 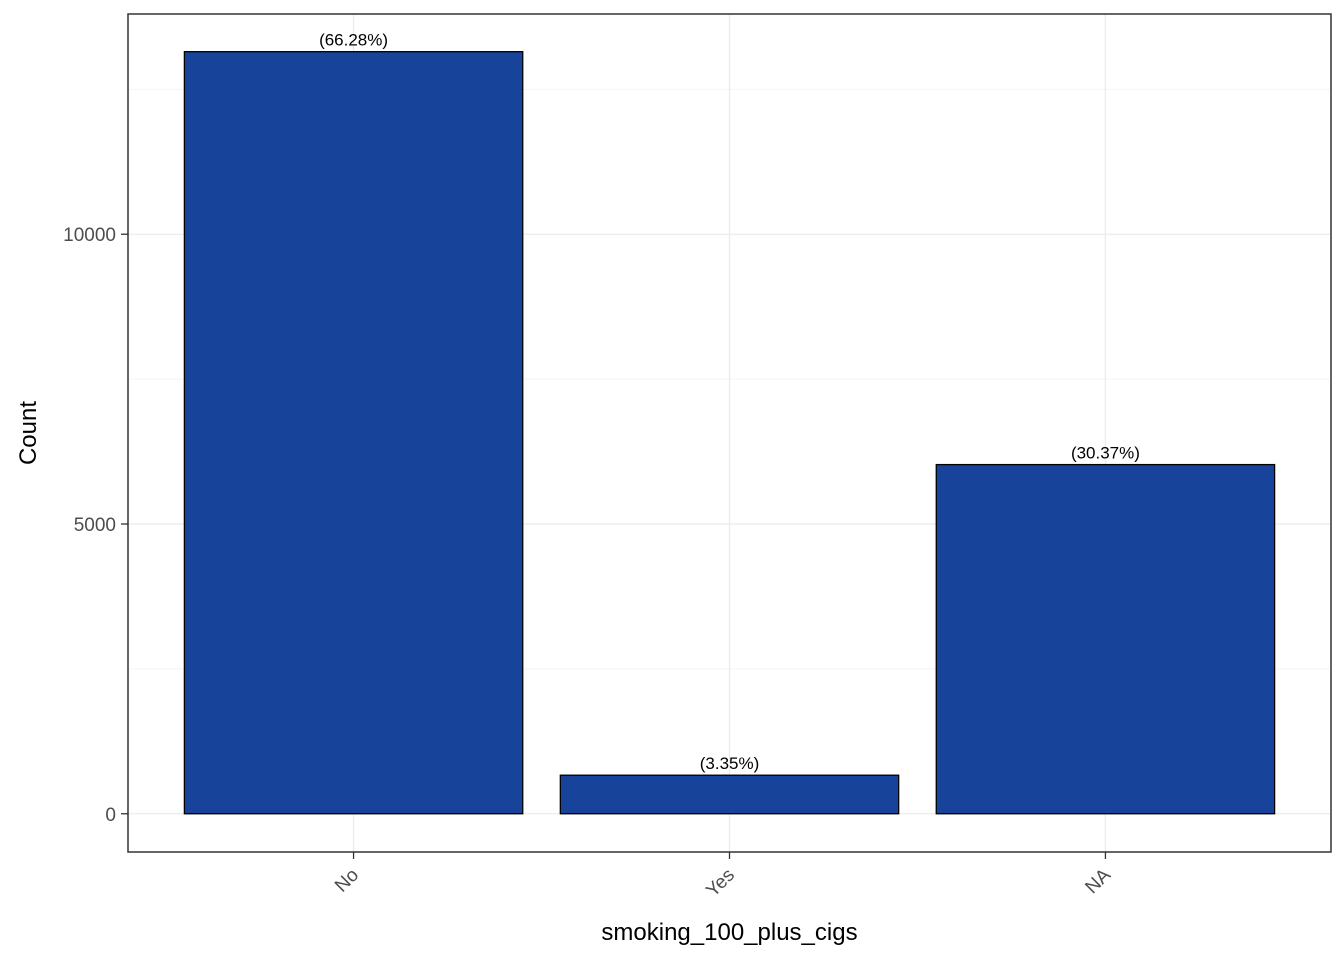 I want to click on x-tick-label-yes: Yes, so click(x=720, y=883).